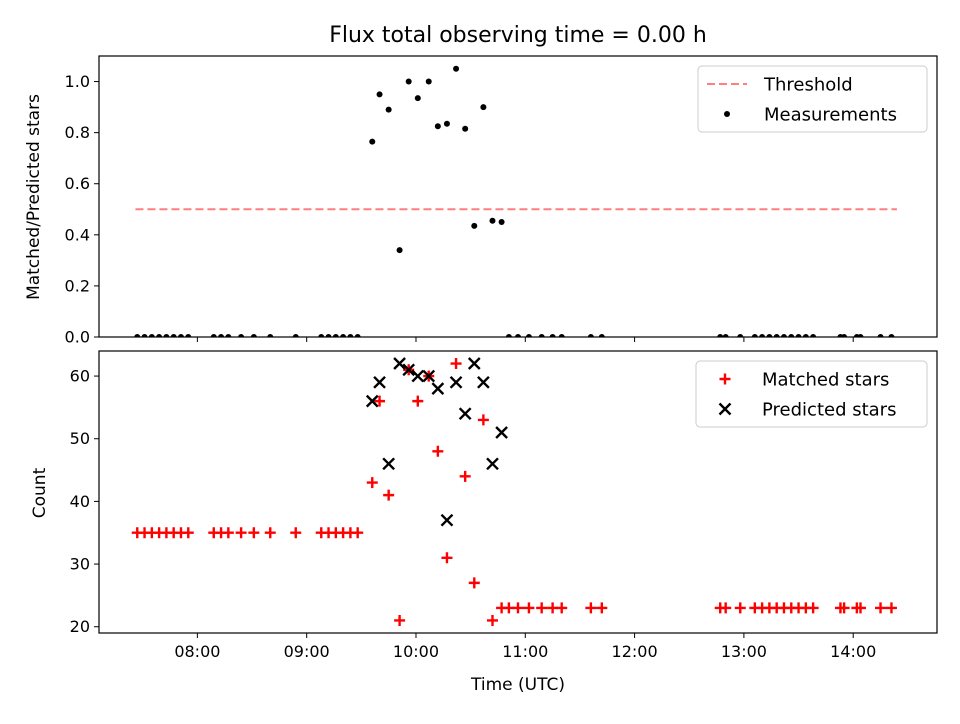  What do you see at coordinates (808, 85) in the screenshot?
I see `legend-label: Threshold` at bounding box center [808, 85].